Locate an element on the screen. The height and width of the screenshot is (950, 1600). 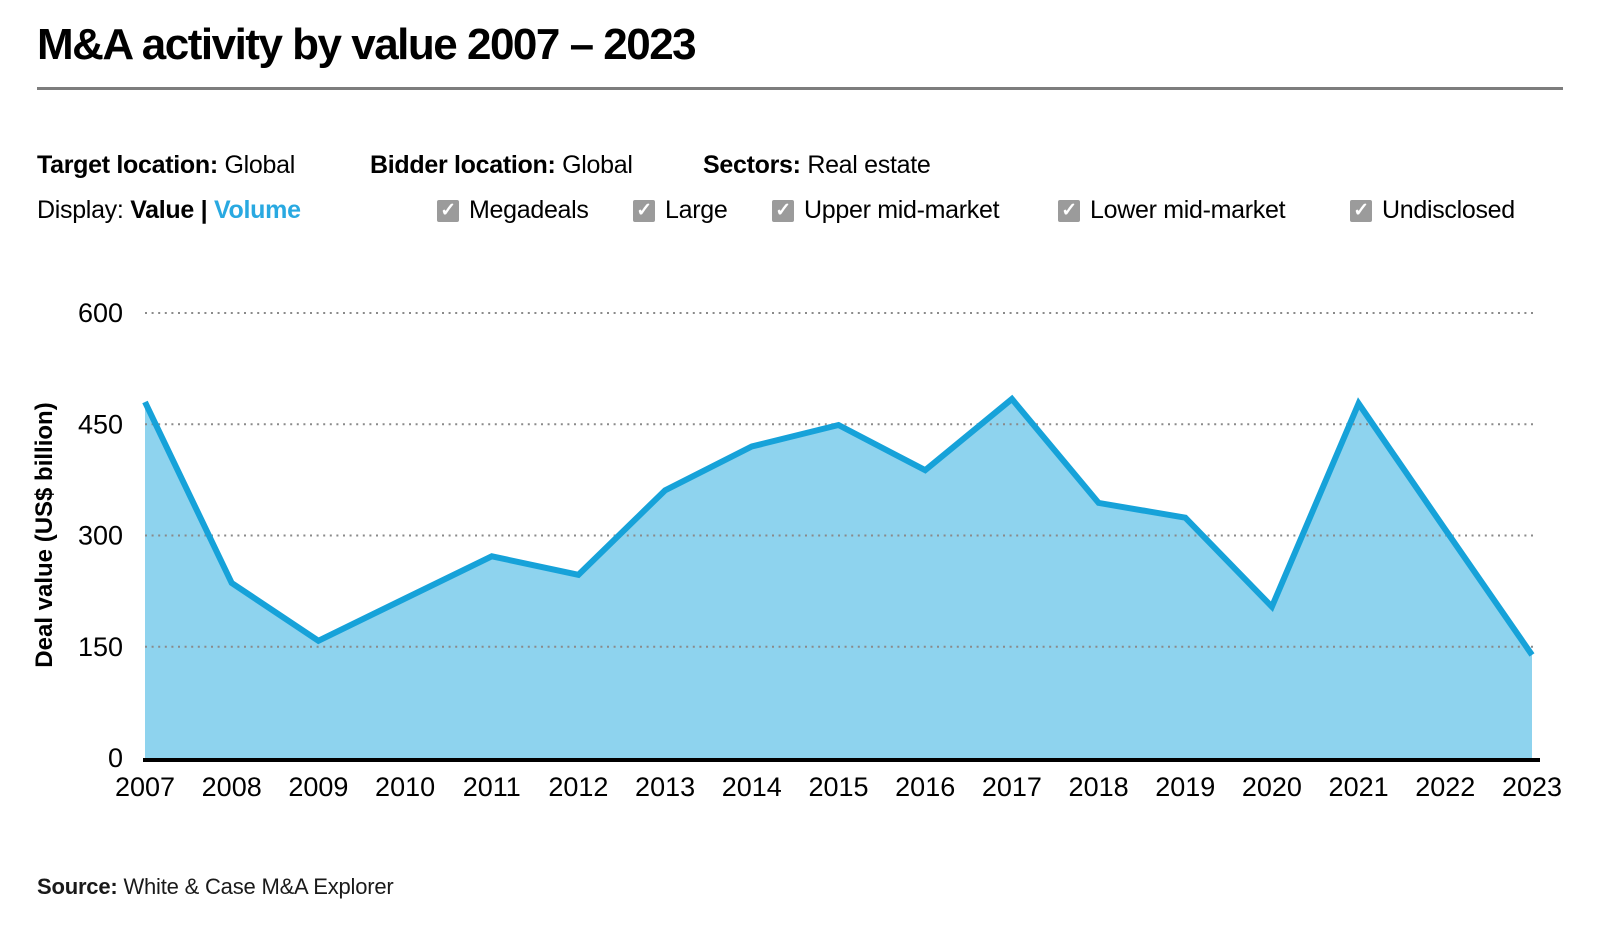
filter-target-location-value: Global is located at coordinates (260, 165).